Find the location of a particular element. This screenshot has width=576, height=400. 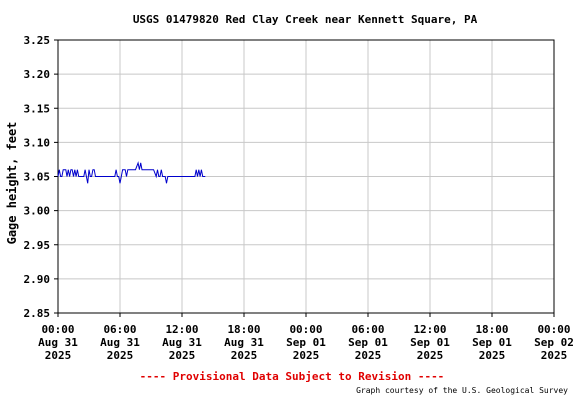

y-tick-label: 2.85 is located at coordinates (37, 313).